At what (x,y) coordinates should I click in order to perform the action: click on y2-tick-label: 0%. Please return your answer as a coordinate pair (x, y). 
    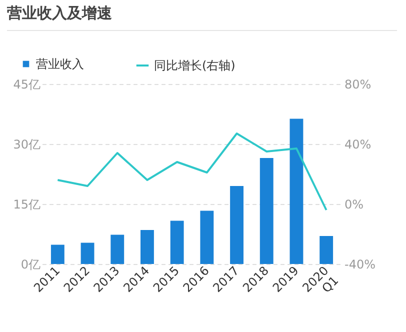
    Looking at the image, I should click on (354, 205).